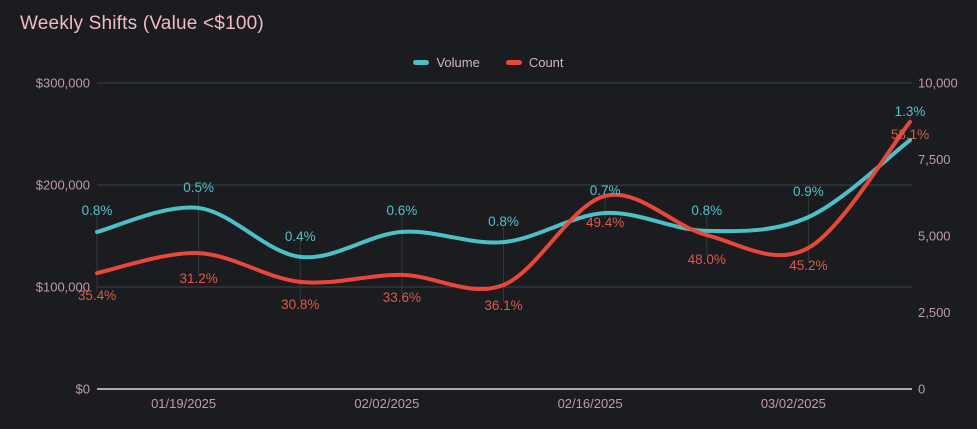 Image resolution: width=977 pixels, height=429 pixels. Describe the element at coordinates (183, 403) in the screenshot. I see `x-axis-tick-label: 01/19/2025` at that location.